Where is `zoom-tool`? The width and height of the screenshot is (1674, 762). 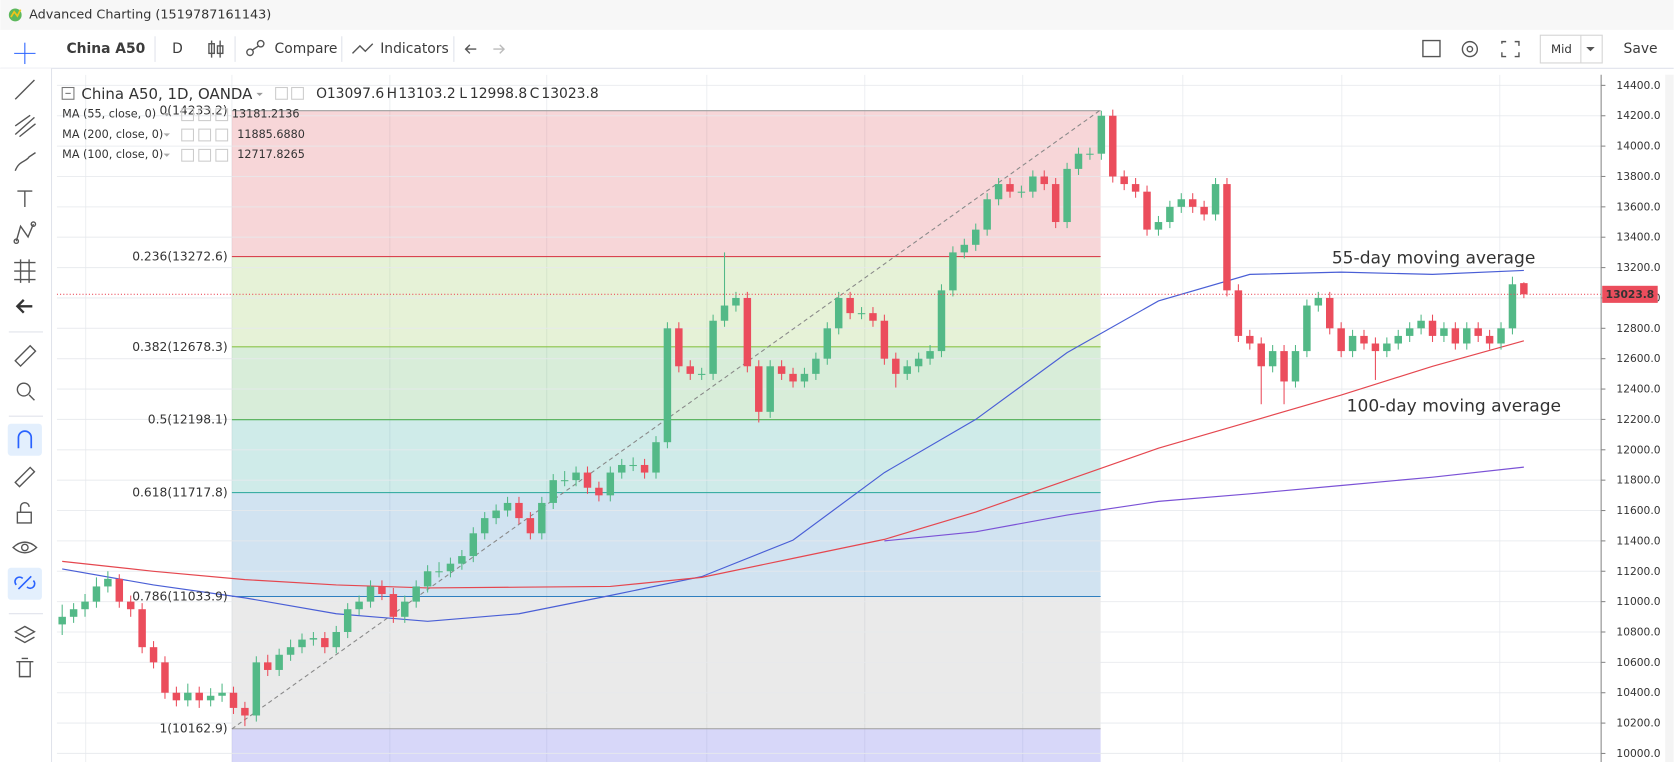
zoom-tool is located at coordinates (25, 391).